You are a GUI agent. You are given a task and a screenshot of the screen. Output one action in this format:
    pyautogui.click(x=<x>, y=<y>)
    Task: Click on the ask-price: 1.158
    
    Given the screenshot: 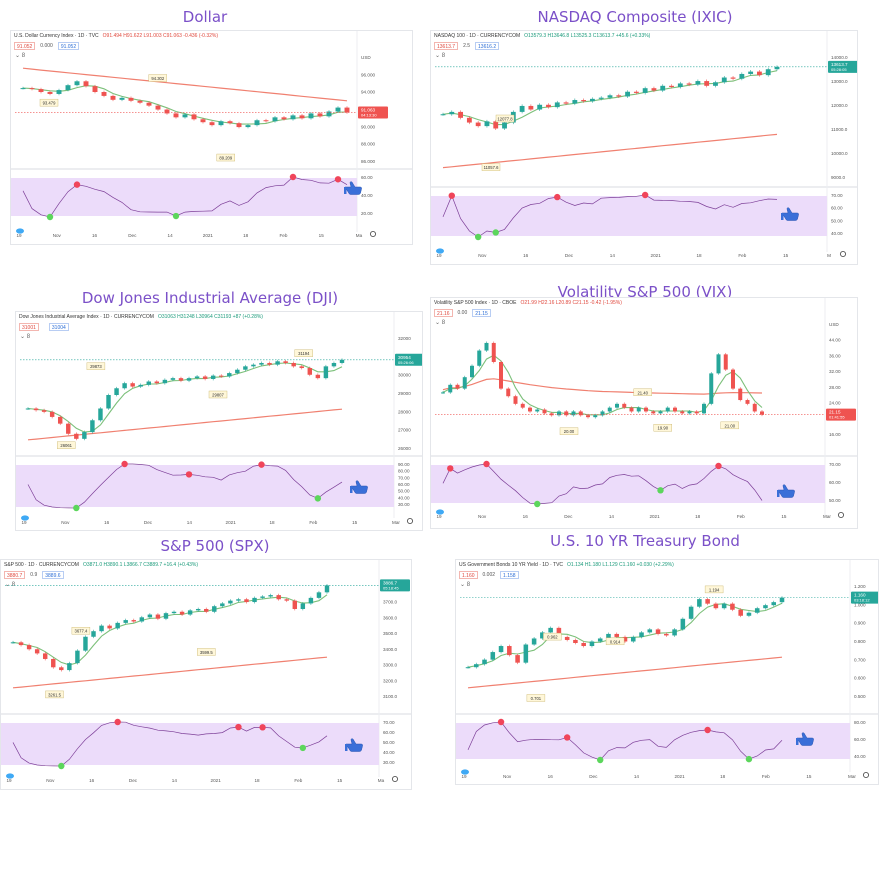 What is the action you would take?
    pyautogui.click(x=509, y=575)
    